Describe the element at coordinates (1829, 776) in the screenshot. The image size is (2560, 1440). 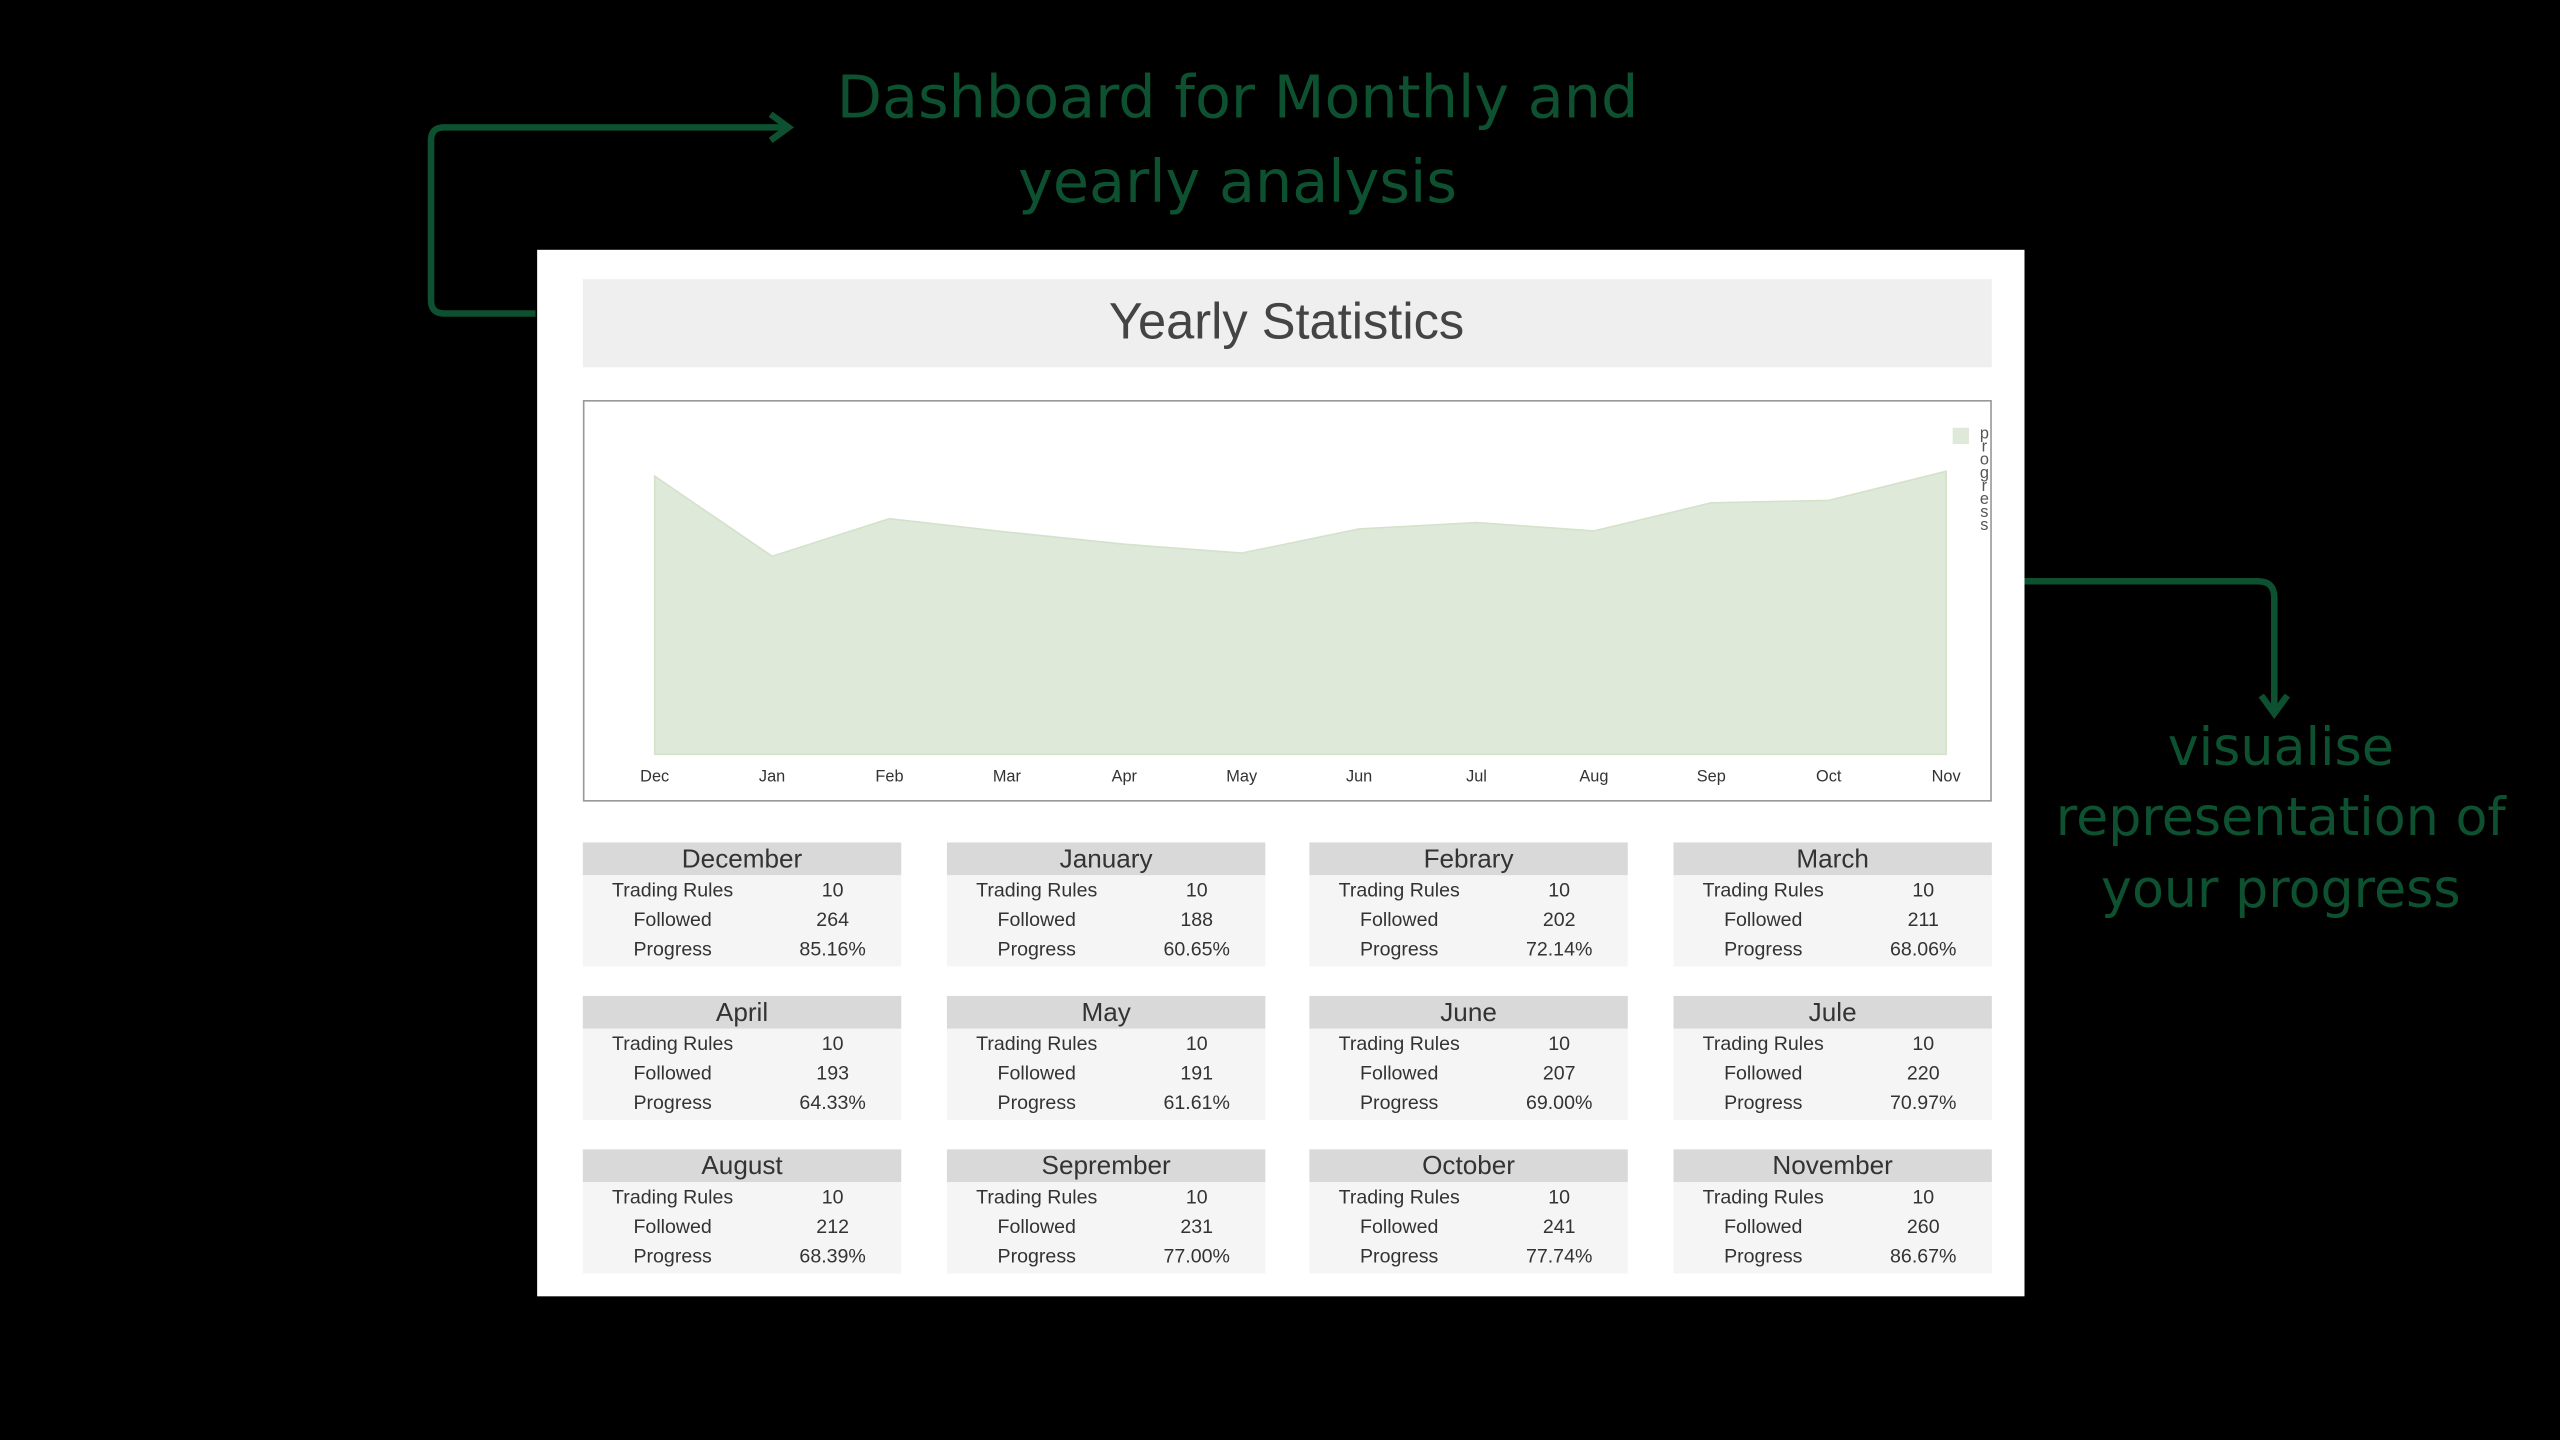
I see `x-tick-label: Oct` at that location.